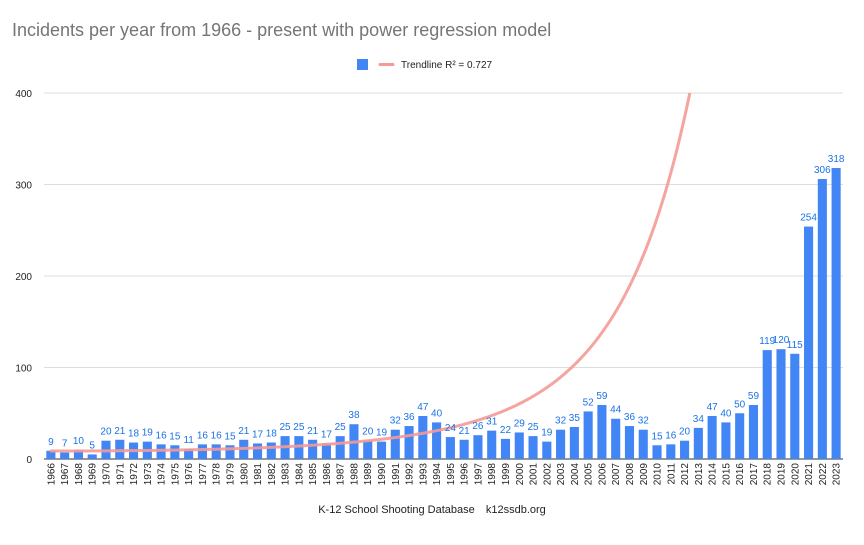 The width and height of the screenshot is (864, 545). Describe the element at coordinates (258, 474) in the screenshot. I see `x-tick-label: 1981` at that location.